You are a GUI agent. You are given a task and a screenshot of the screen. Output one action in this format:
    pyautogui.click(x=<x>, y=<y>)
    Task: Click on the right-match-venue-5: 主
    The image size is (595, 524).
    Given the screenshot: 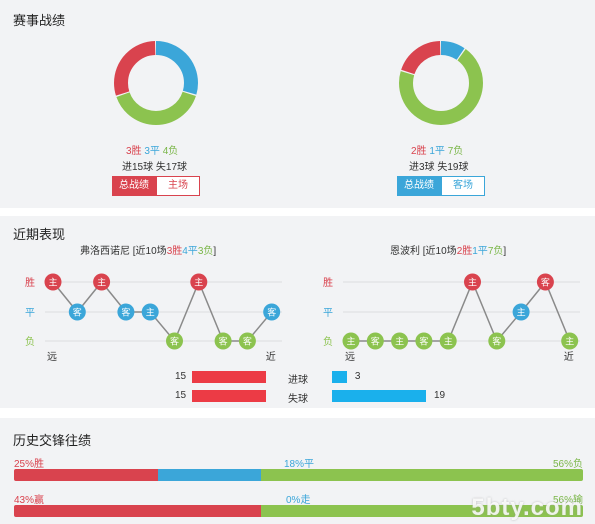 What is the action you would take?
    pyautogui.click(x=472, y=282)
    